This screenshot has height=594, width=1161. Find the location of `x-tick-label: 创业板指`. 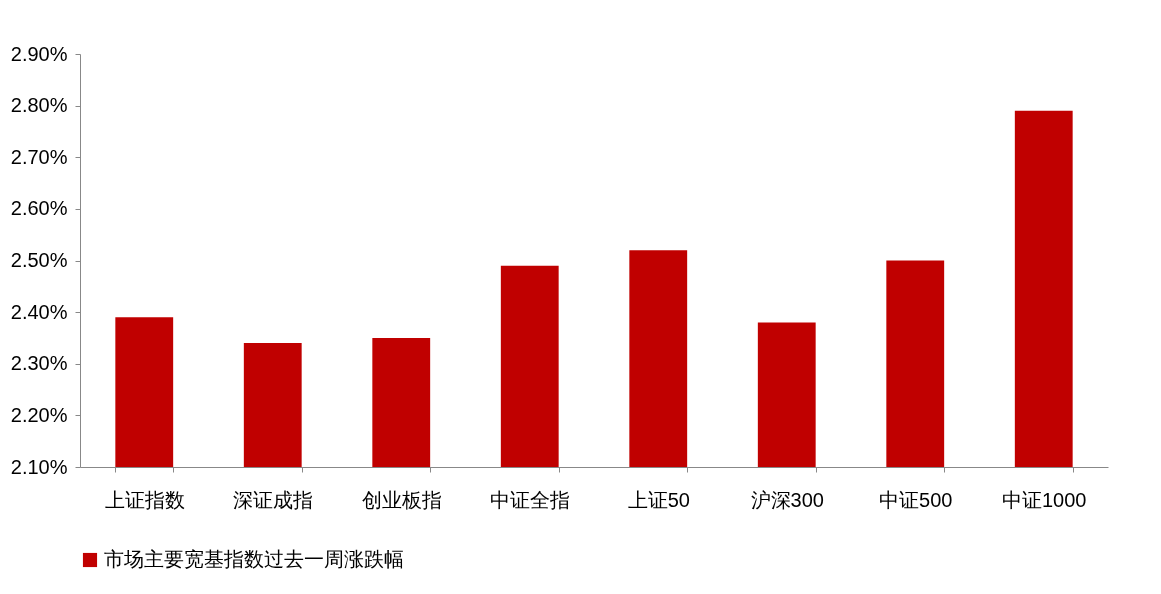

x-tick-label: 创业板指 is located at coordinates (401, 499).